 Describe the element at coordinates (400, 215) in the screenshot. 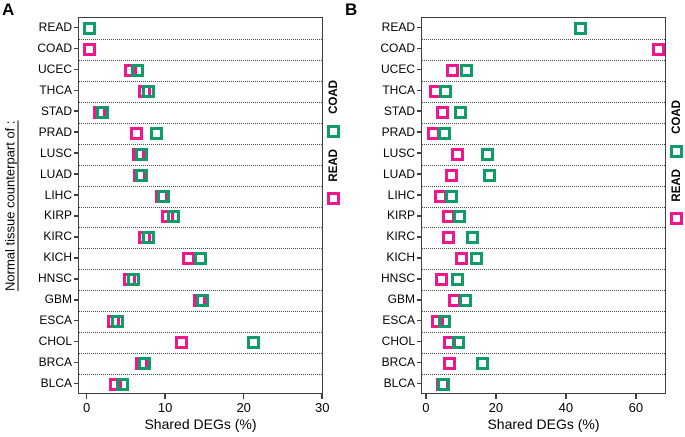

I see `row-label-kirp: KIRP` at that location.